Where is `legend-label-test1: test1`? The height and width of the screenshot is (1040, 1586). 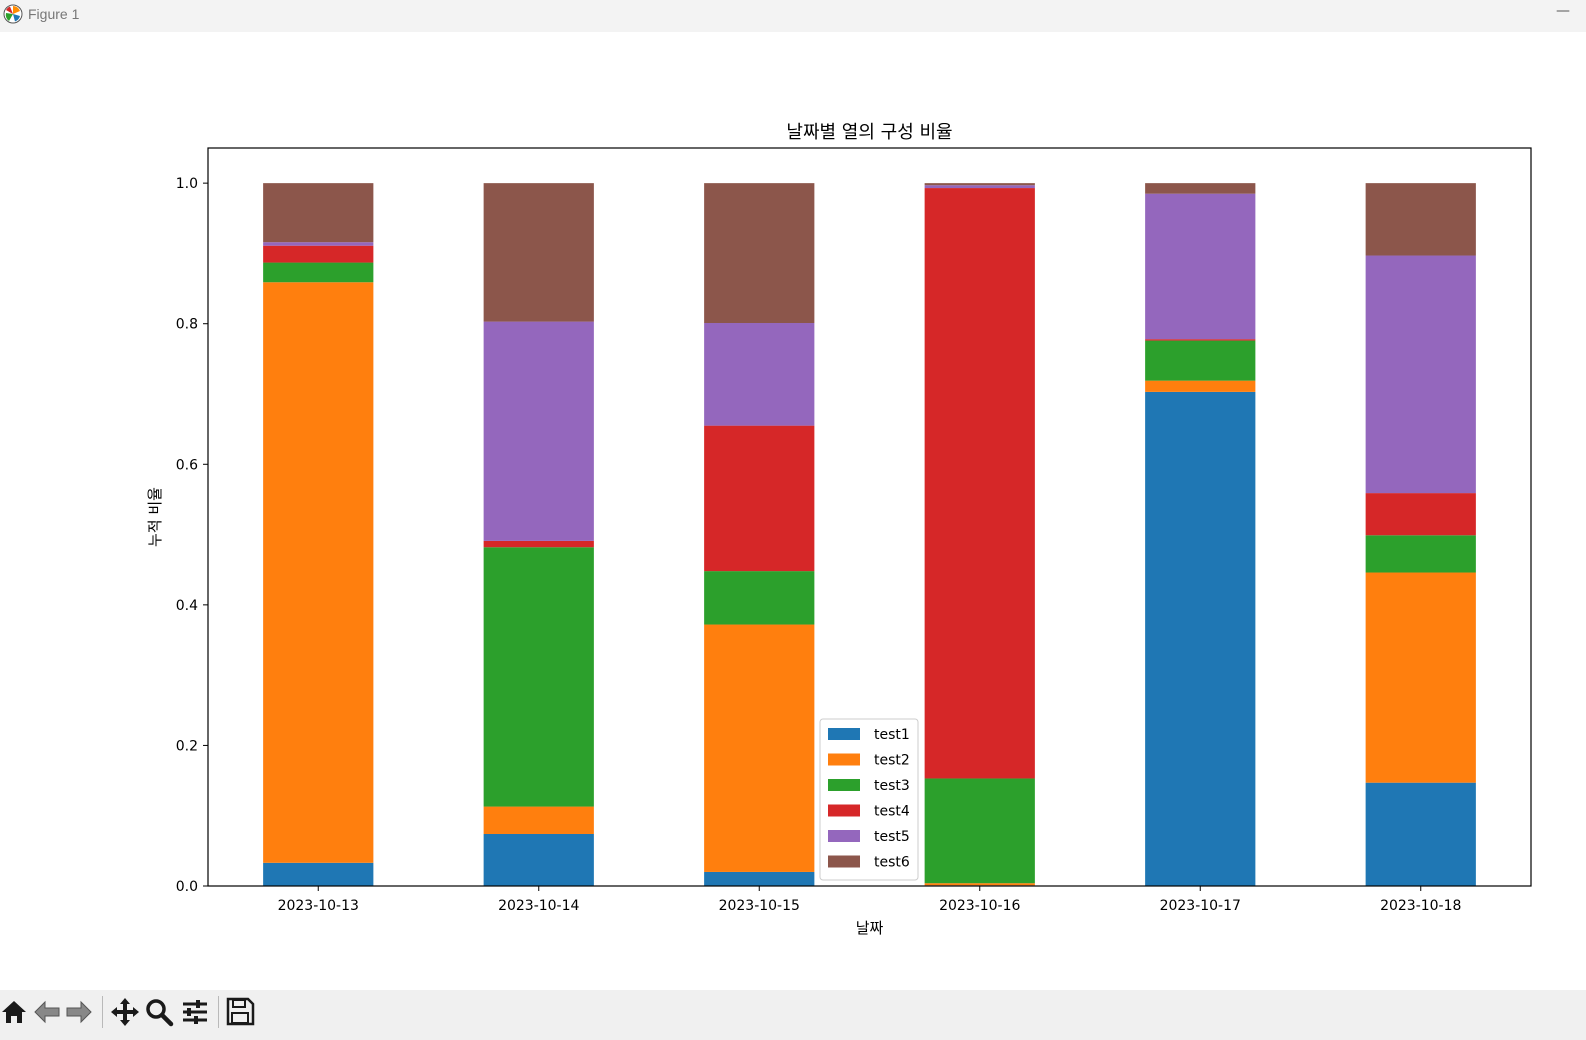 legend-label-test1: test1 is located at coordinates (892, 735).